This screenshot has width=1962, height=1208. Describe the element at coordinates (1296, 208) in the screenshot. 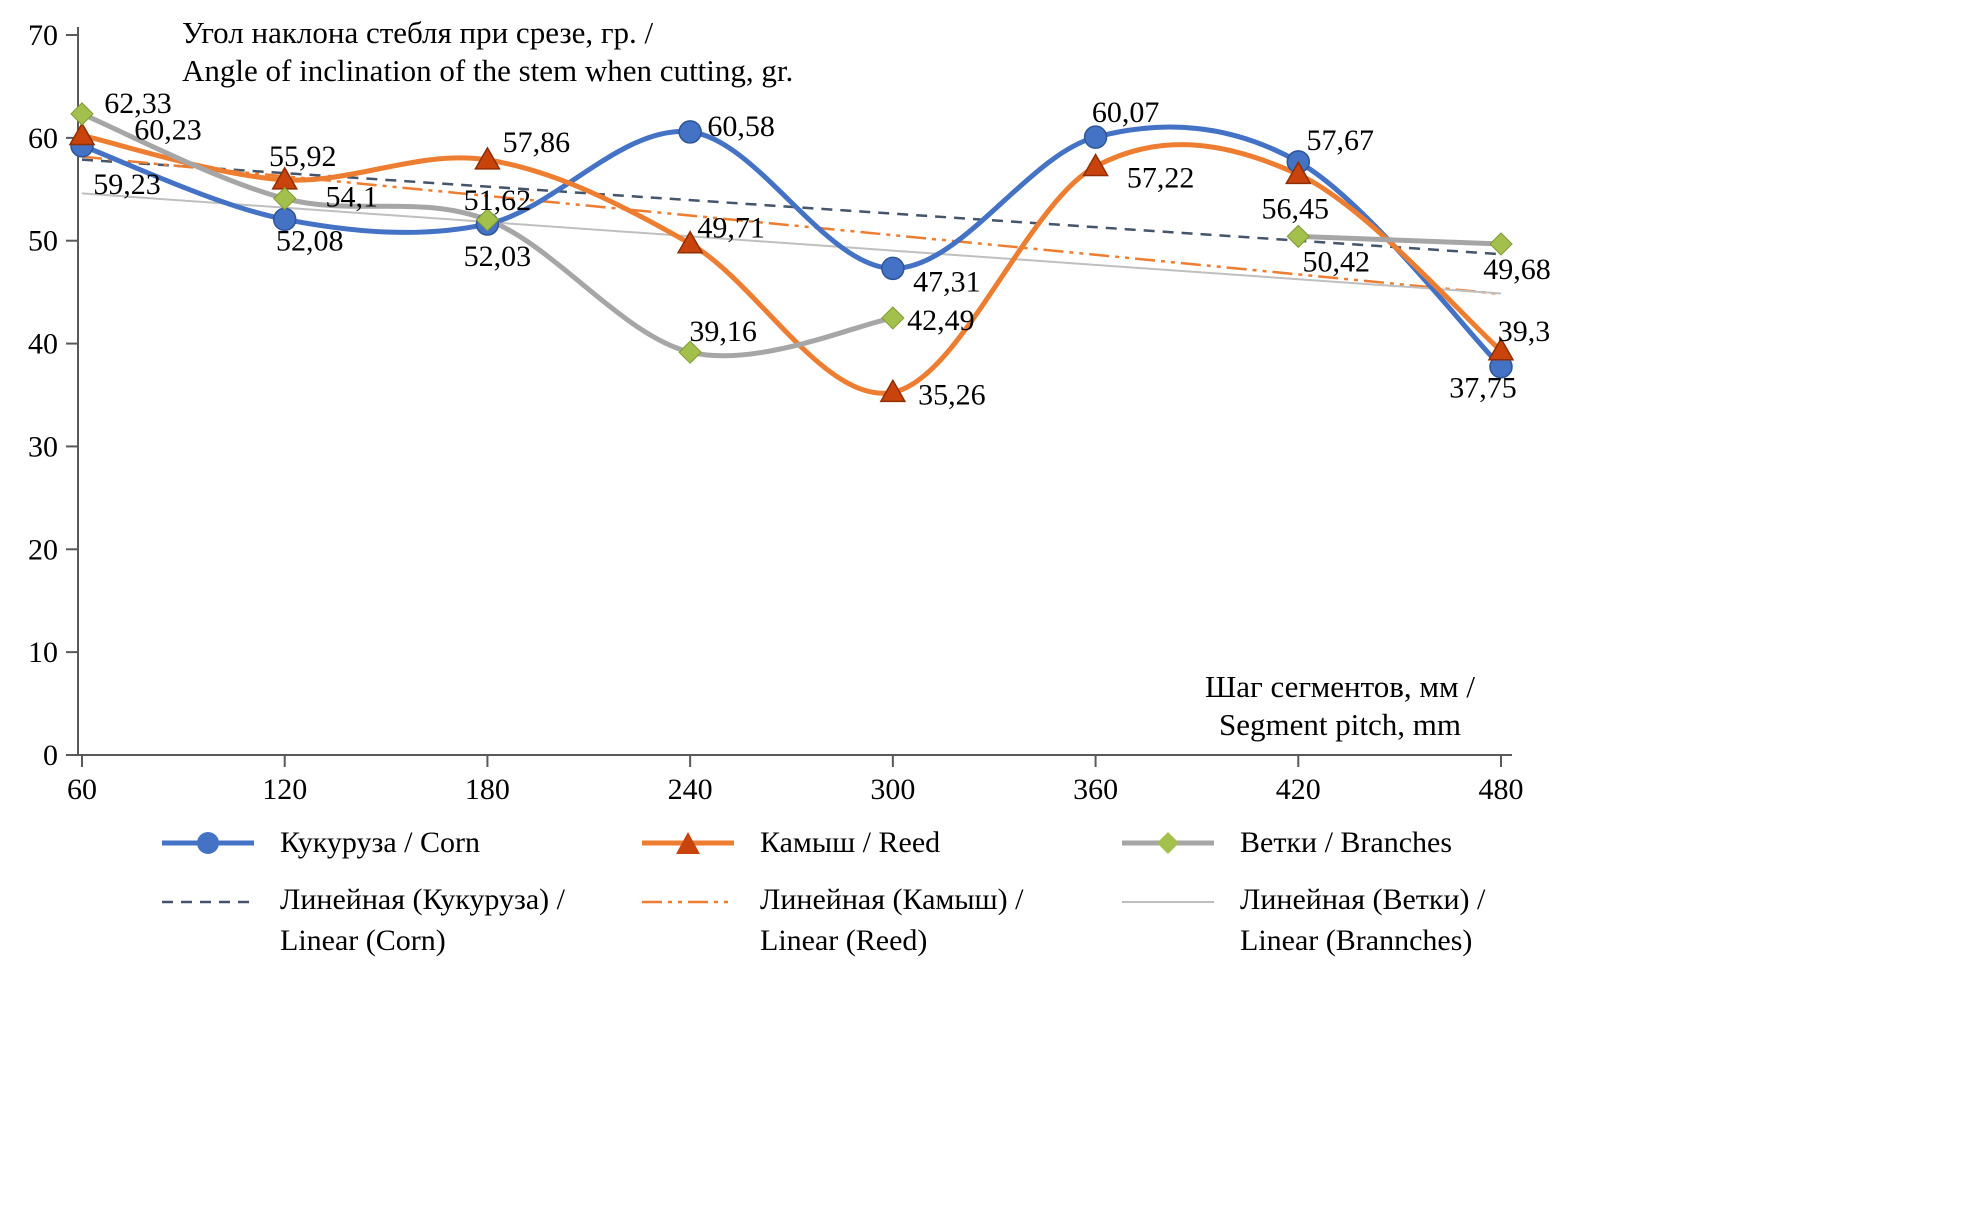

I see `svg-text: 56,45` at that location.